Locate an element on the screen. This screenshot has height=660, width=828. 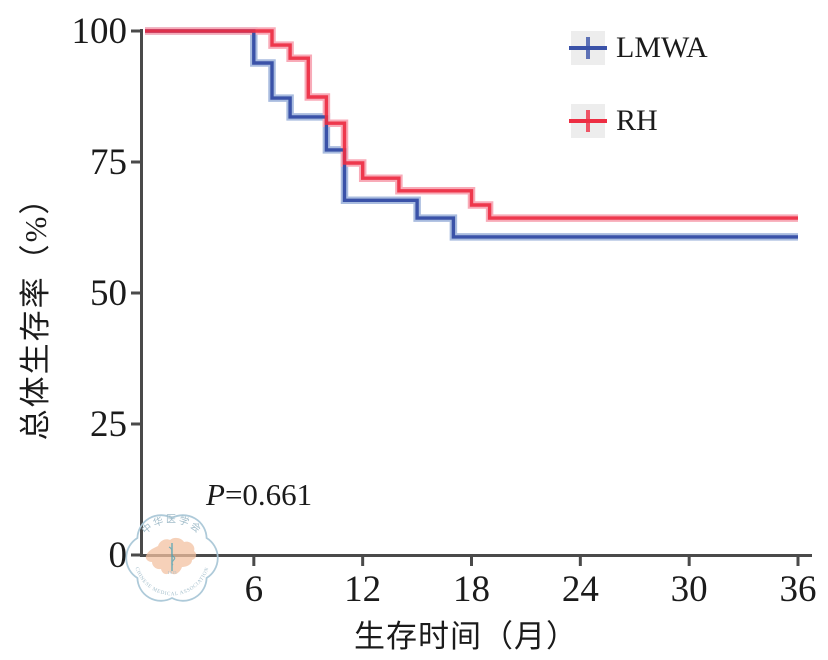
snake-icon is located at coordinates (172, 556).